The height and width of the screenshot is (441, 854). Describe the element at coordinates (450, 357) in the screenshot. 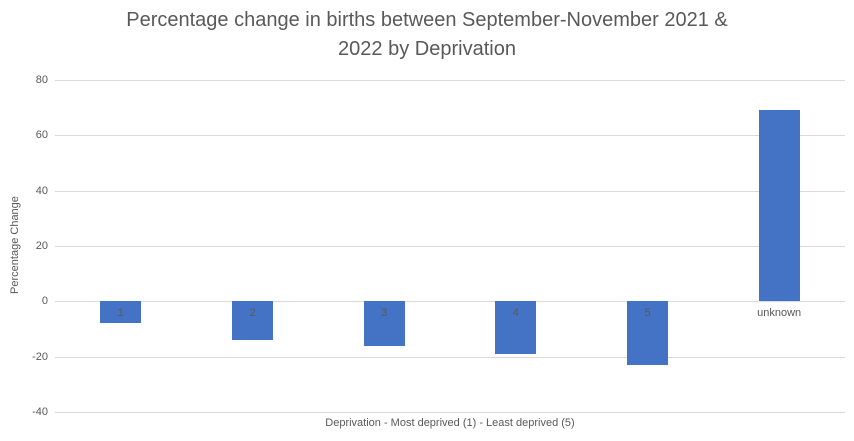

I see `gridline-y--20` at that location.